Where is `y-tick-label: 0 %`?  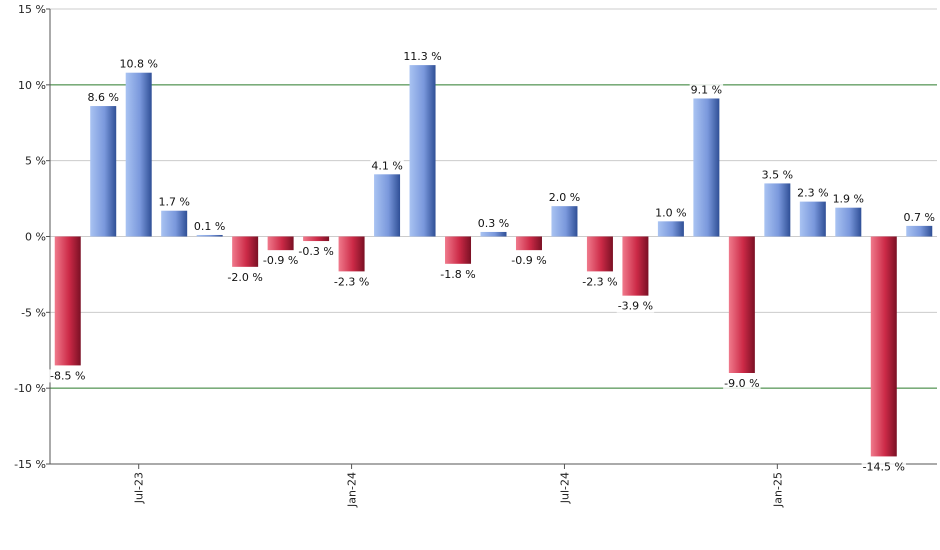 y-tick-label: 0 % is located at coordinates (35, 237).